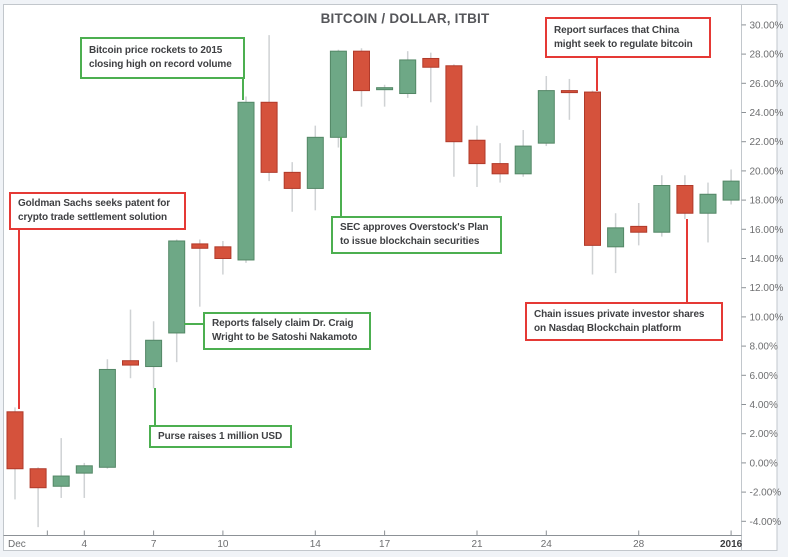  Describe the element at coordinates (764, 463) in the screenshot. I see `y-axis-label: 0.00%` at that location.